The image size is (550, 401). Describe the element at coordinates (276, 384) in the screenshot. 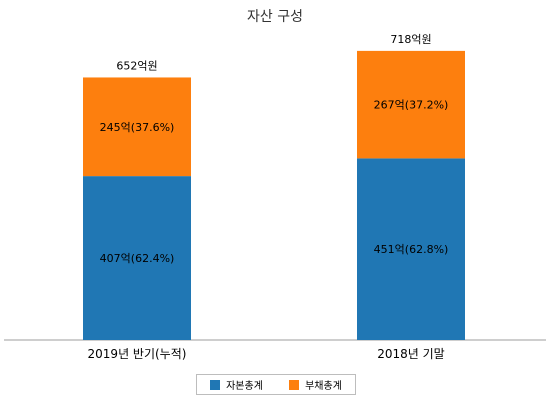

I see `legend: 자본총계 부채총계` at that location.